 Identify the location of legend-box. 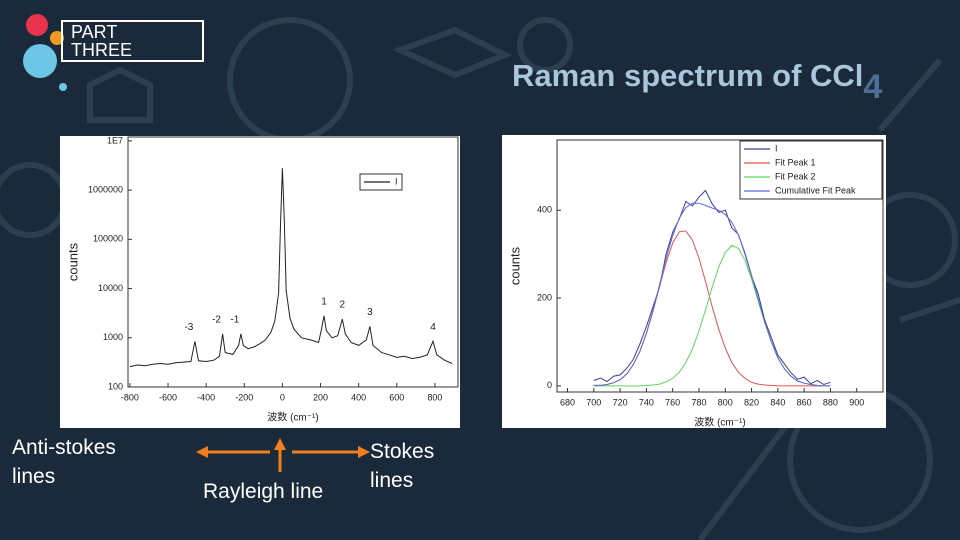
(811, 170).